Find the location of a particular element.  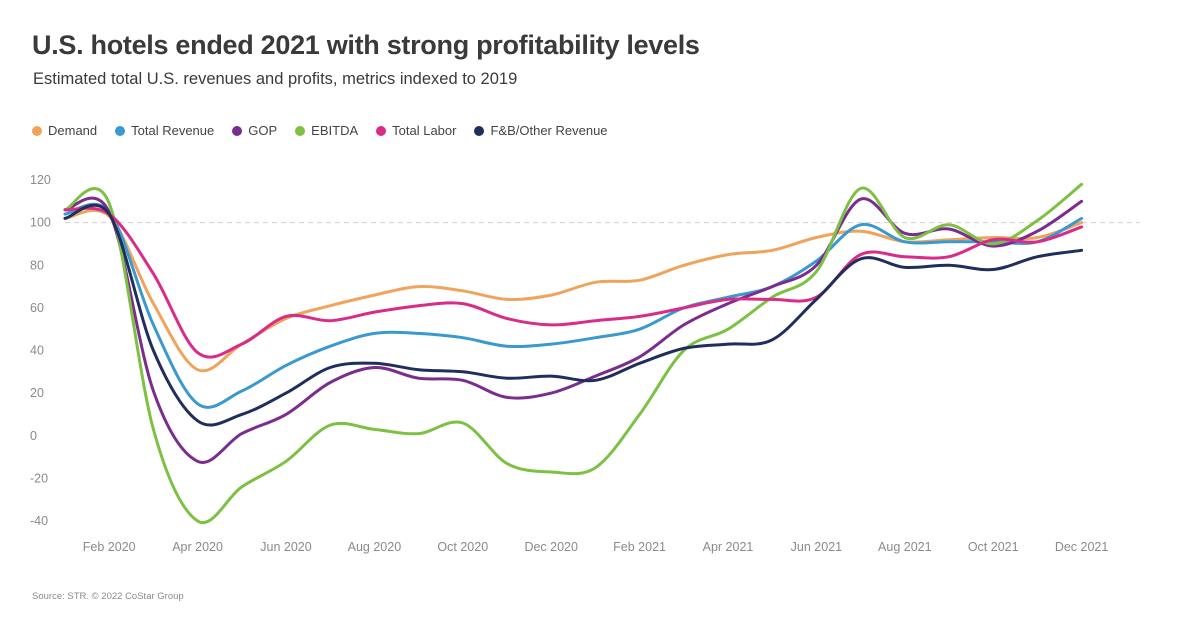

y-tick-label: -20 is located at coordinates (39, 478).